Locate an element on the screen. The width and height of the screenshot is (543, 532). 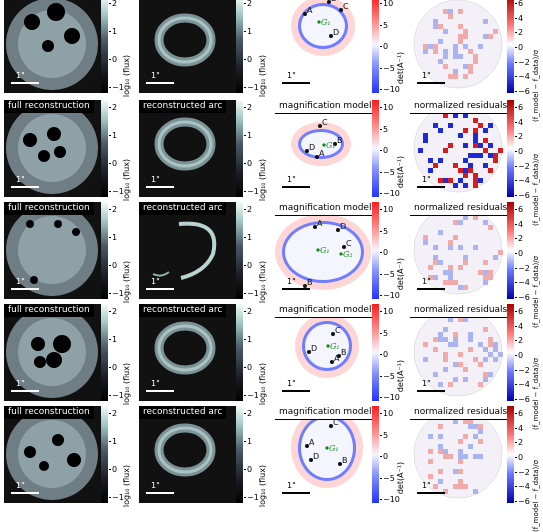
magnification-model-panel: A B C D G₁ magnification model 1" is located at coordinates (323, 352).